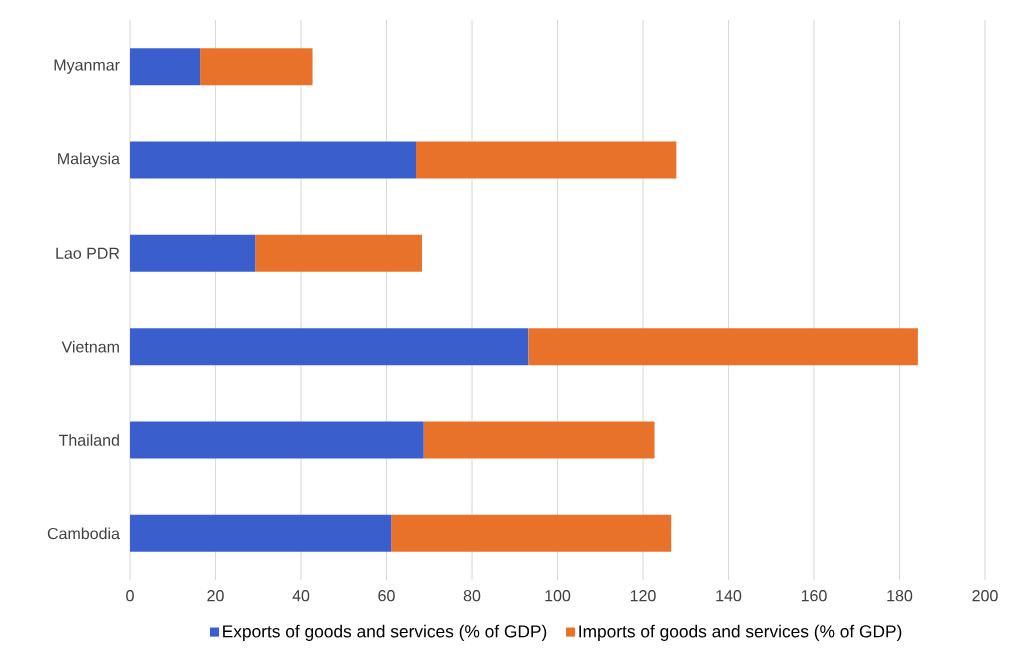 This screenshot has width=1009, height=666. I want to click on y-tick-label: Myanmar, so click(87, 66).